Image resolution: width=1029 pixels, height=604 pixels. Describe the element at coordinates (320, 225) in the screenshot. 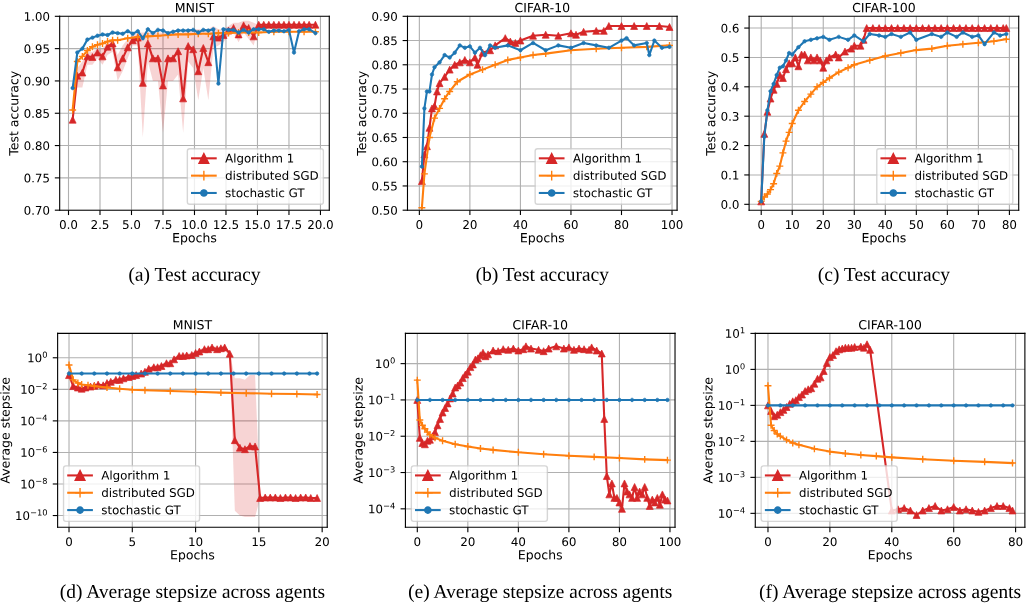

I see `x-tick-label: 20.0` at that location.